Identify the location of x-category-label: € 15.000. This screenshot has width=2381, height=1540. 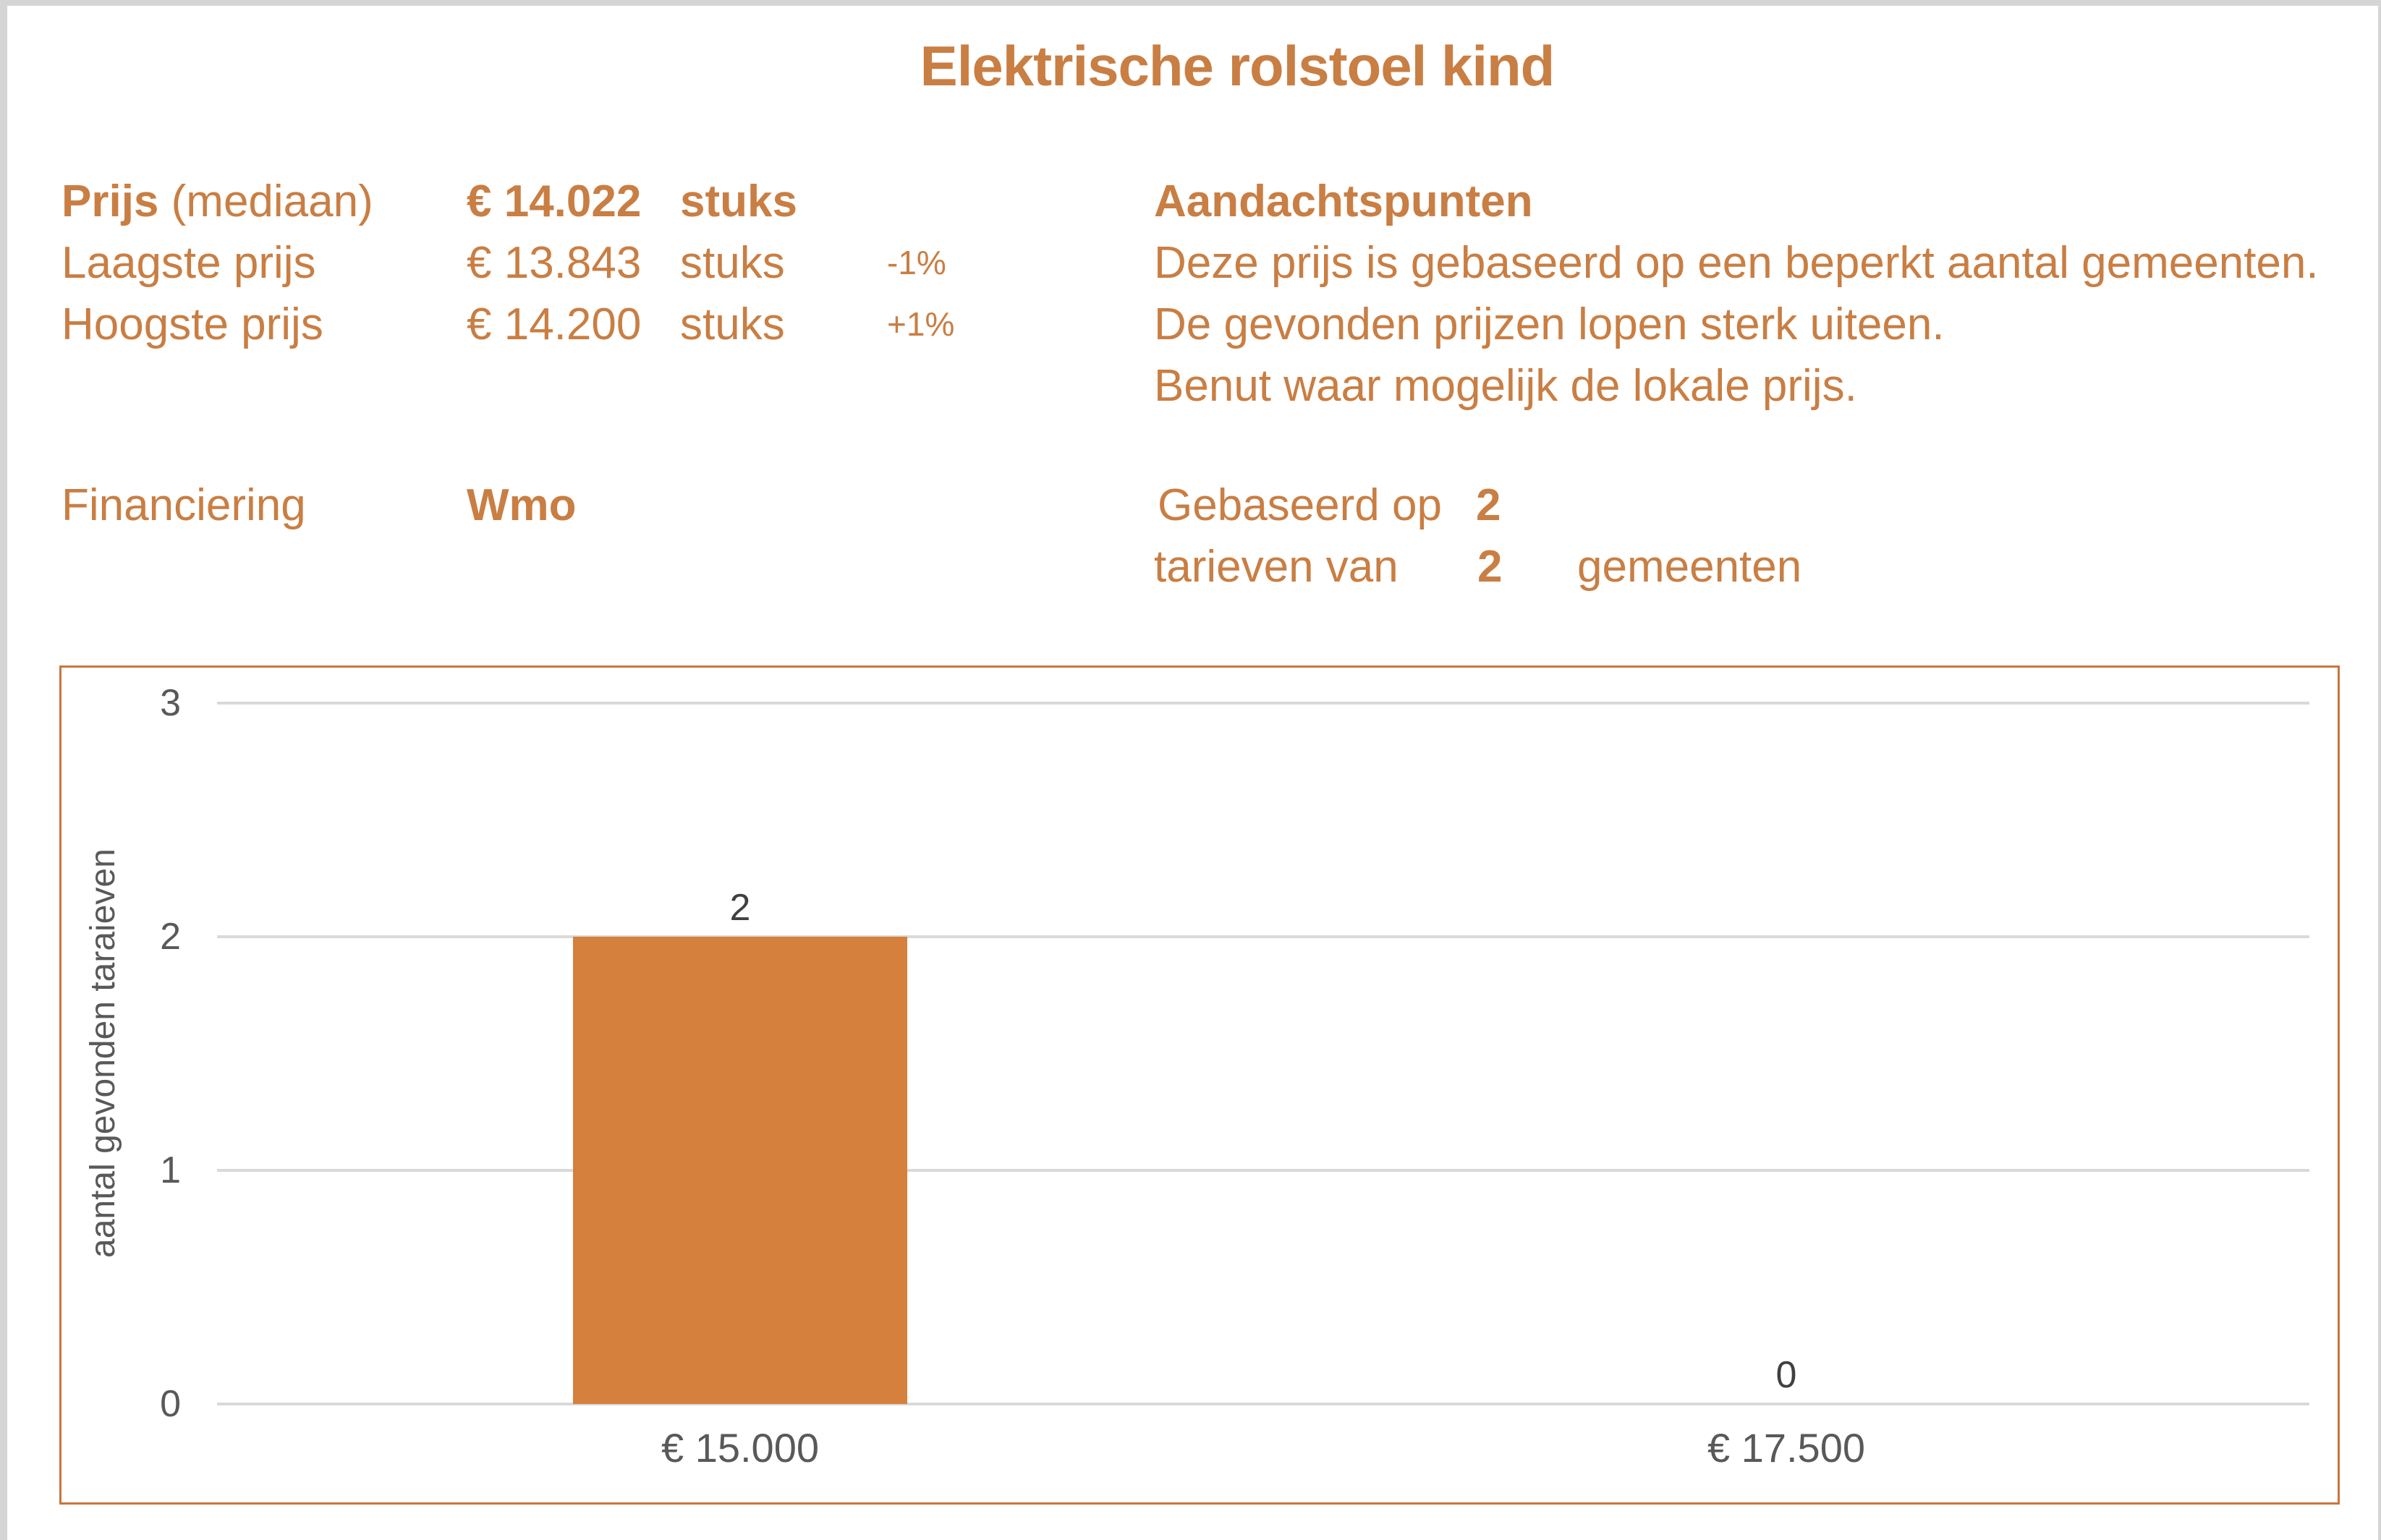
(740, 1448).